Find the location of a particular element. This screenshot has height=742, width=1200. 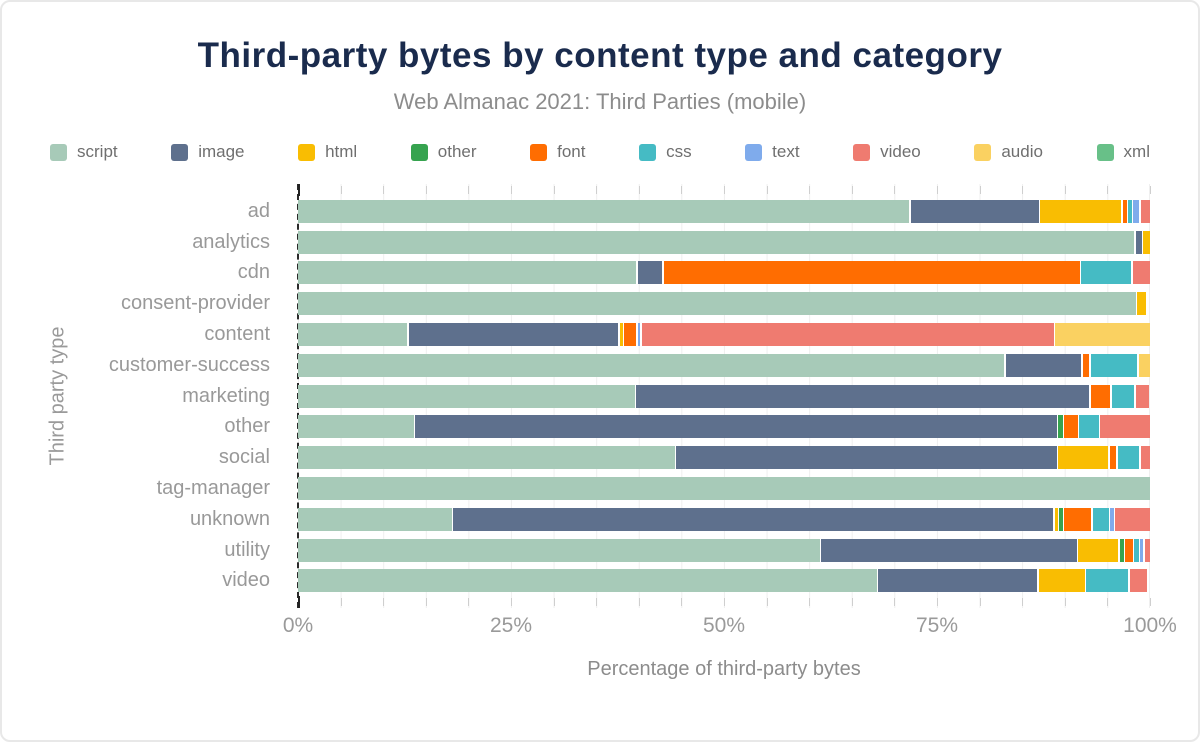

legend-label: html is located at coordinates (341, 151).